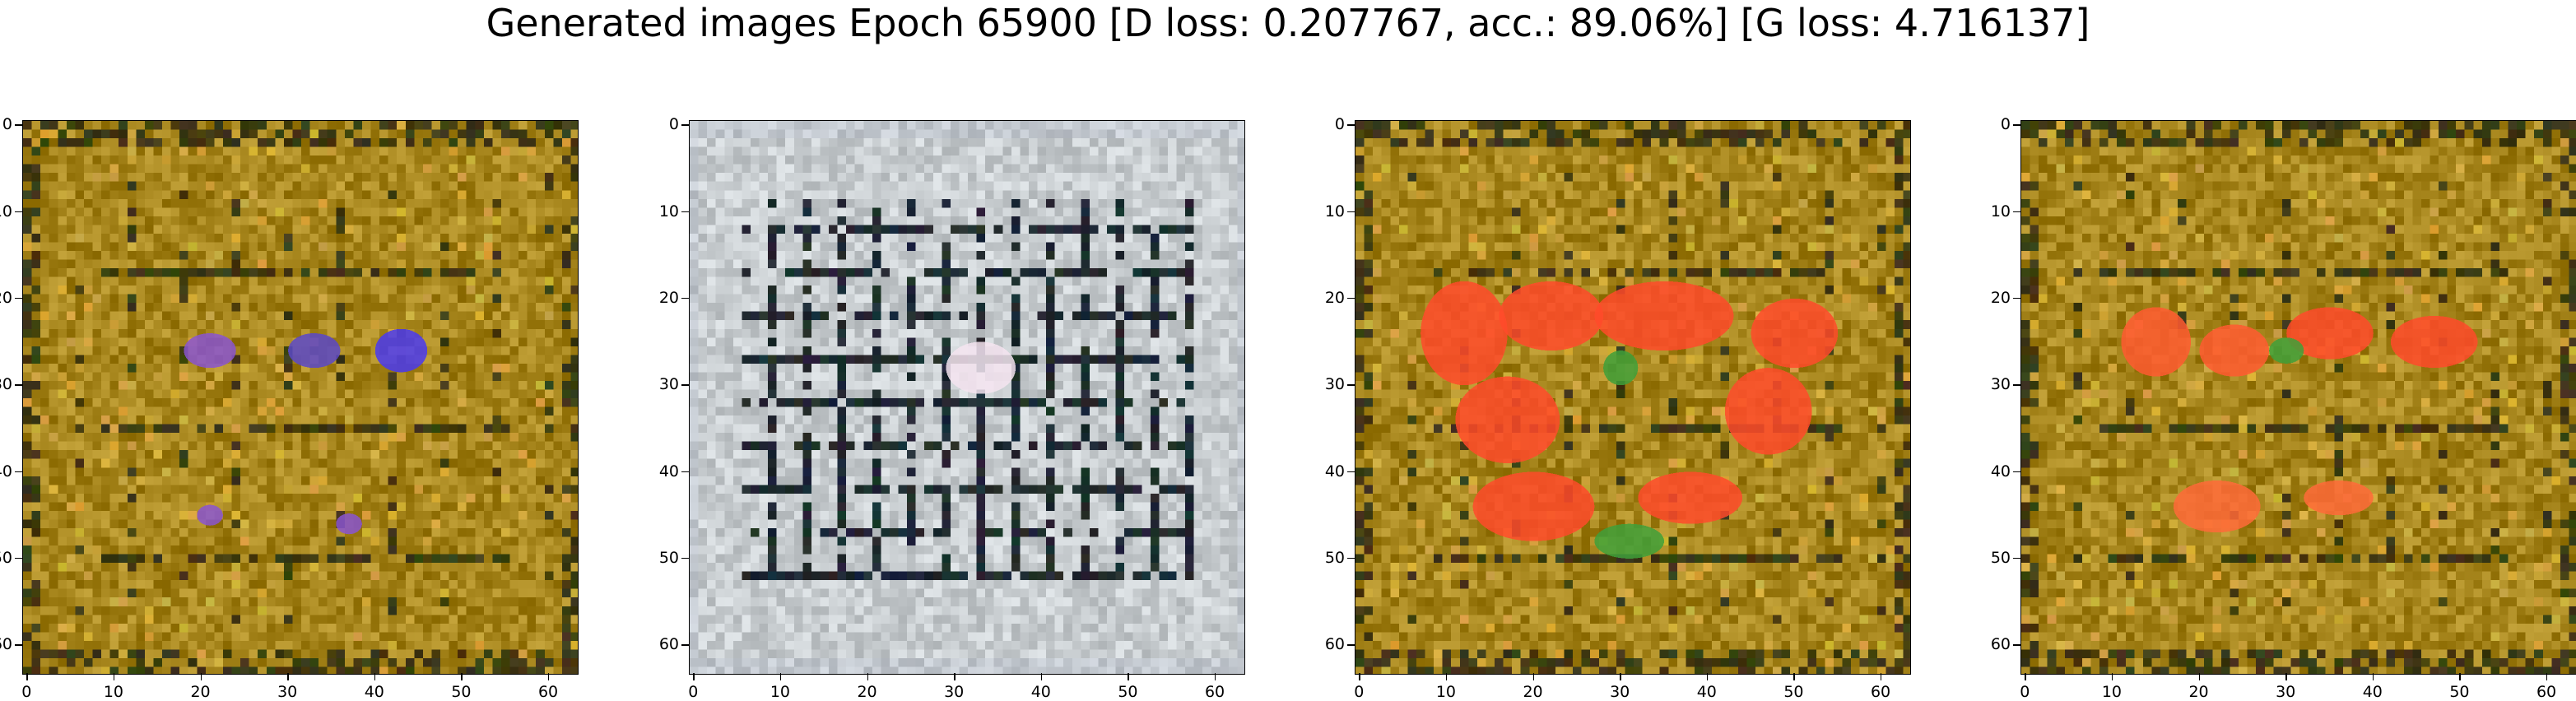  What do you see at coordinates (1325, 212) in the screenshot?
I see `y-tick-label: 10` at bounding box center [1325, 212].